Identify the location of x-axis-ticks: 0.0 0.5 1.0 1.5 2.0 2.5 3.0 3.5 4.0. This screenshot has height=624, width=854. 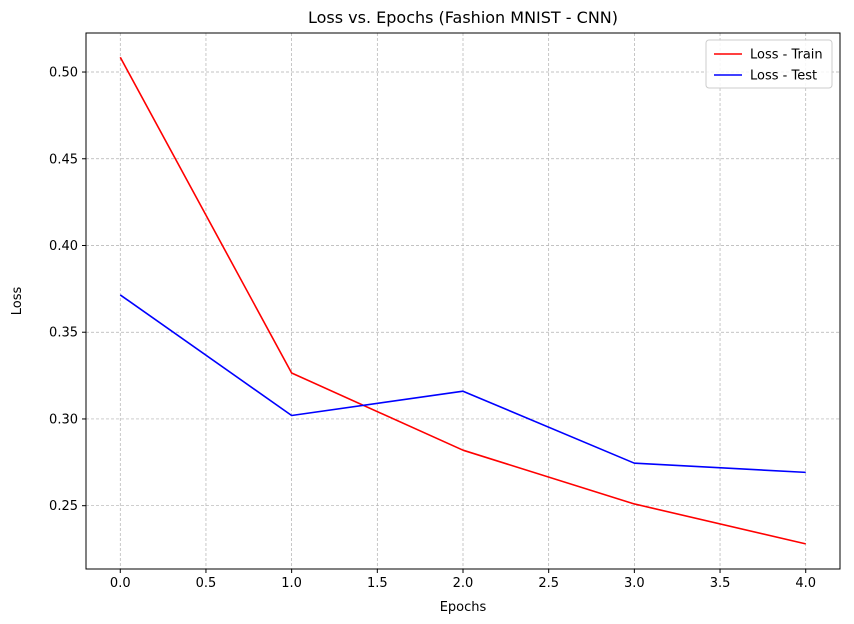
(463, 580).